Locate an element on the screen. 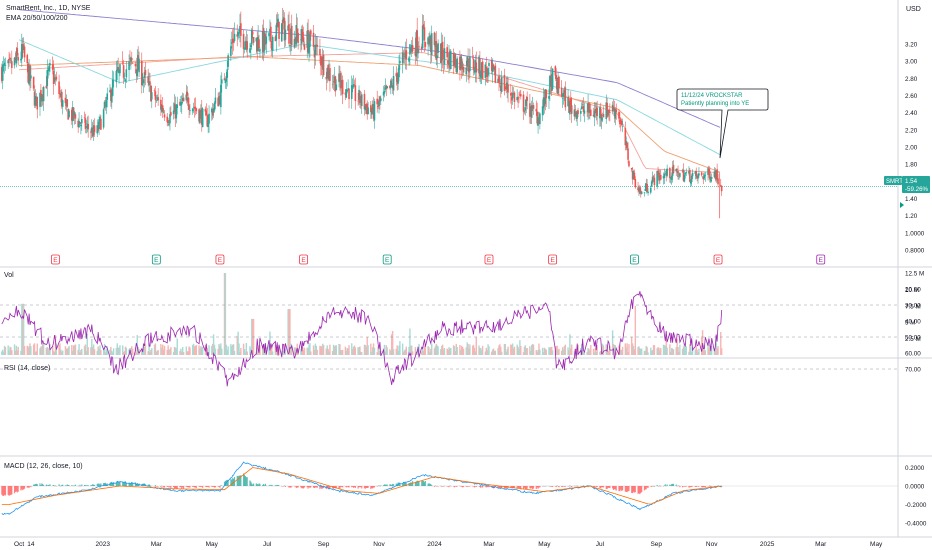 Image resolution: width=932 pixels, height=550 pixels. annotation-line2: Patiently planning into YE is located at coordinates (715, 104).